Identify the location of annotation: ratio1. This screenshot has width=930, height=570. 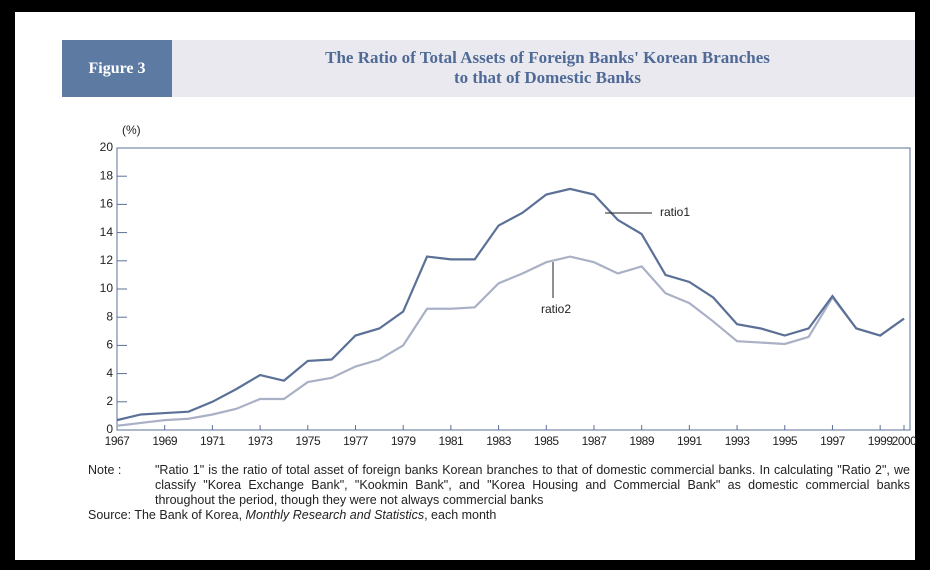
(675, 212).